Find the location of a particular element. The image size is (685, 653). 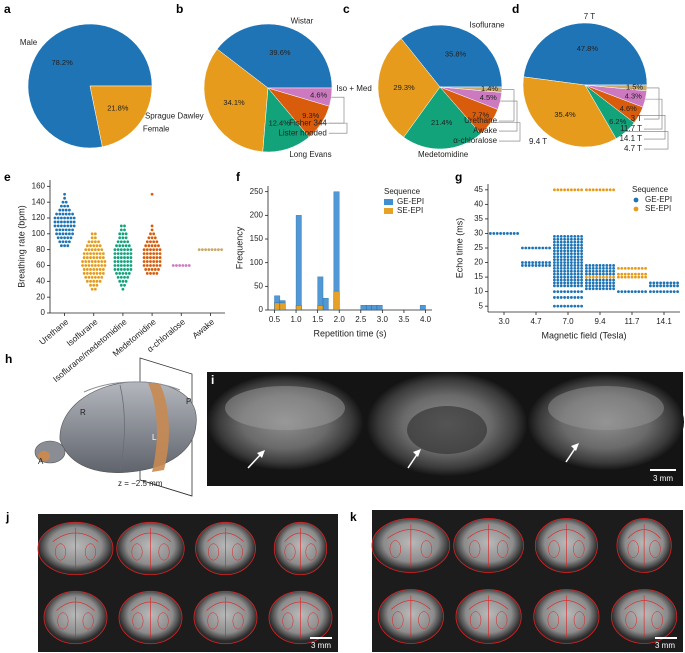

pie-label: Awake is located at coordinates (485, 130).